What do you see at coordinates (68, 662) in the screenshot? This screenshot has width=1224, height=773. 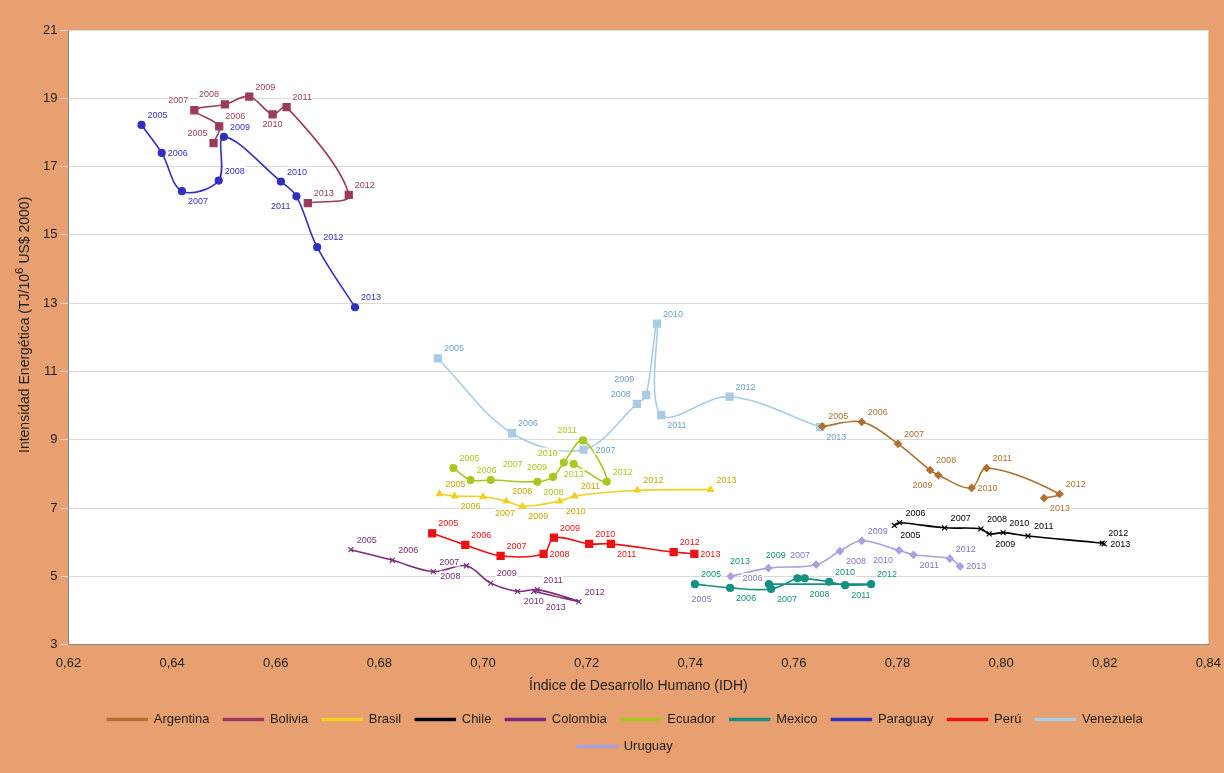 I see `x-tick-label: 0,62` at bounding box center [68, 662].